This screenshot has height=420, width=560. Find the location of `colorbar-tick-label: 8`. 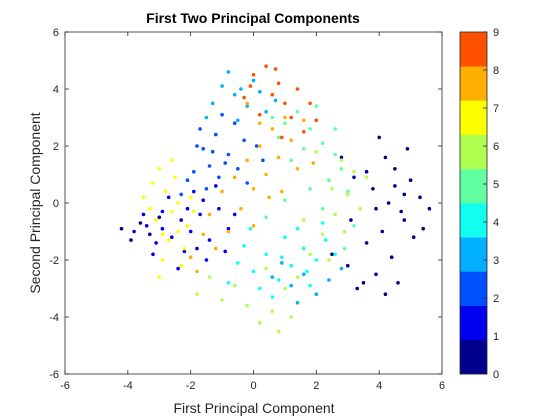

colorbar-tick-label: 8 is located at coordinates (496, 71).